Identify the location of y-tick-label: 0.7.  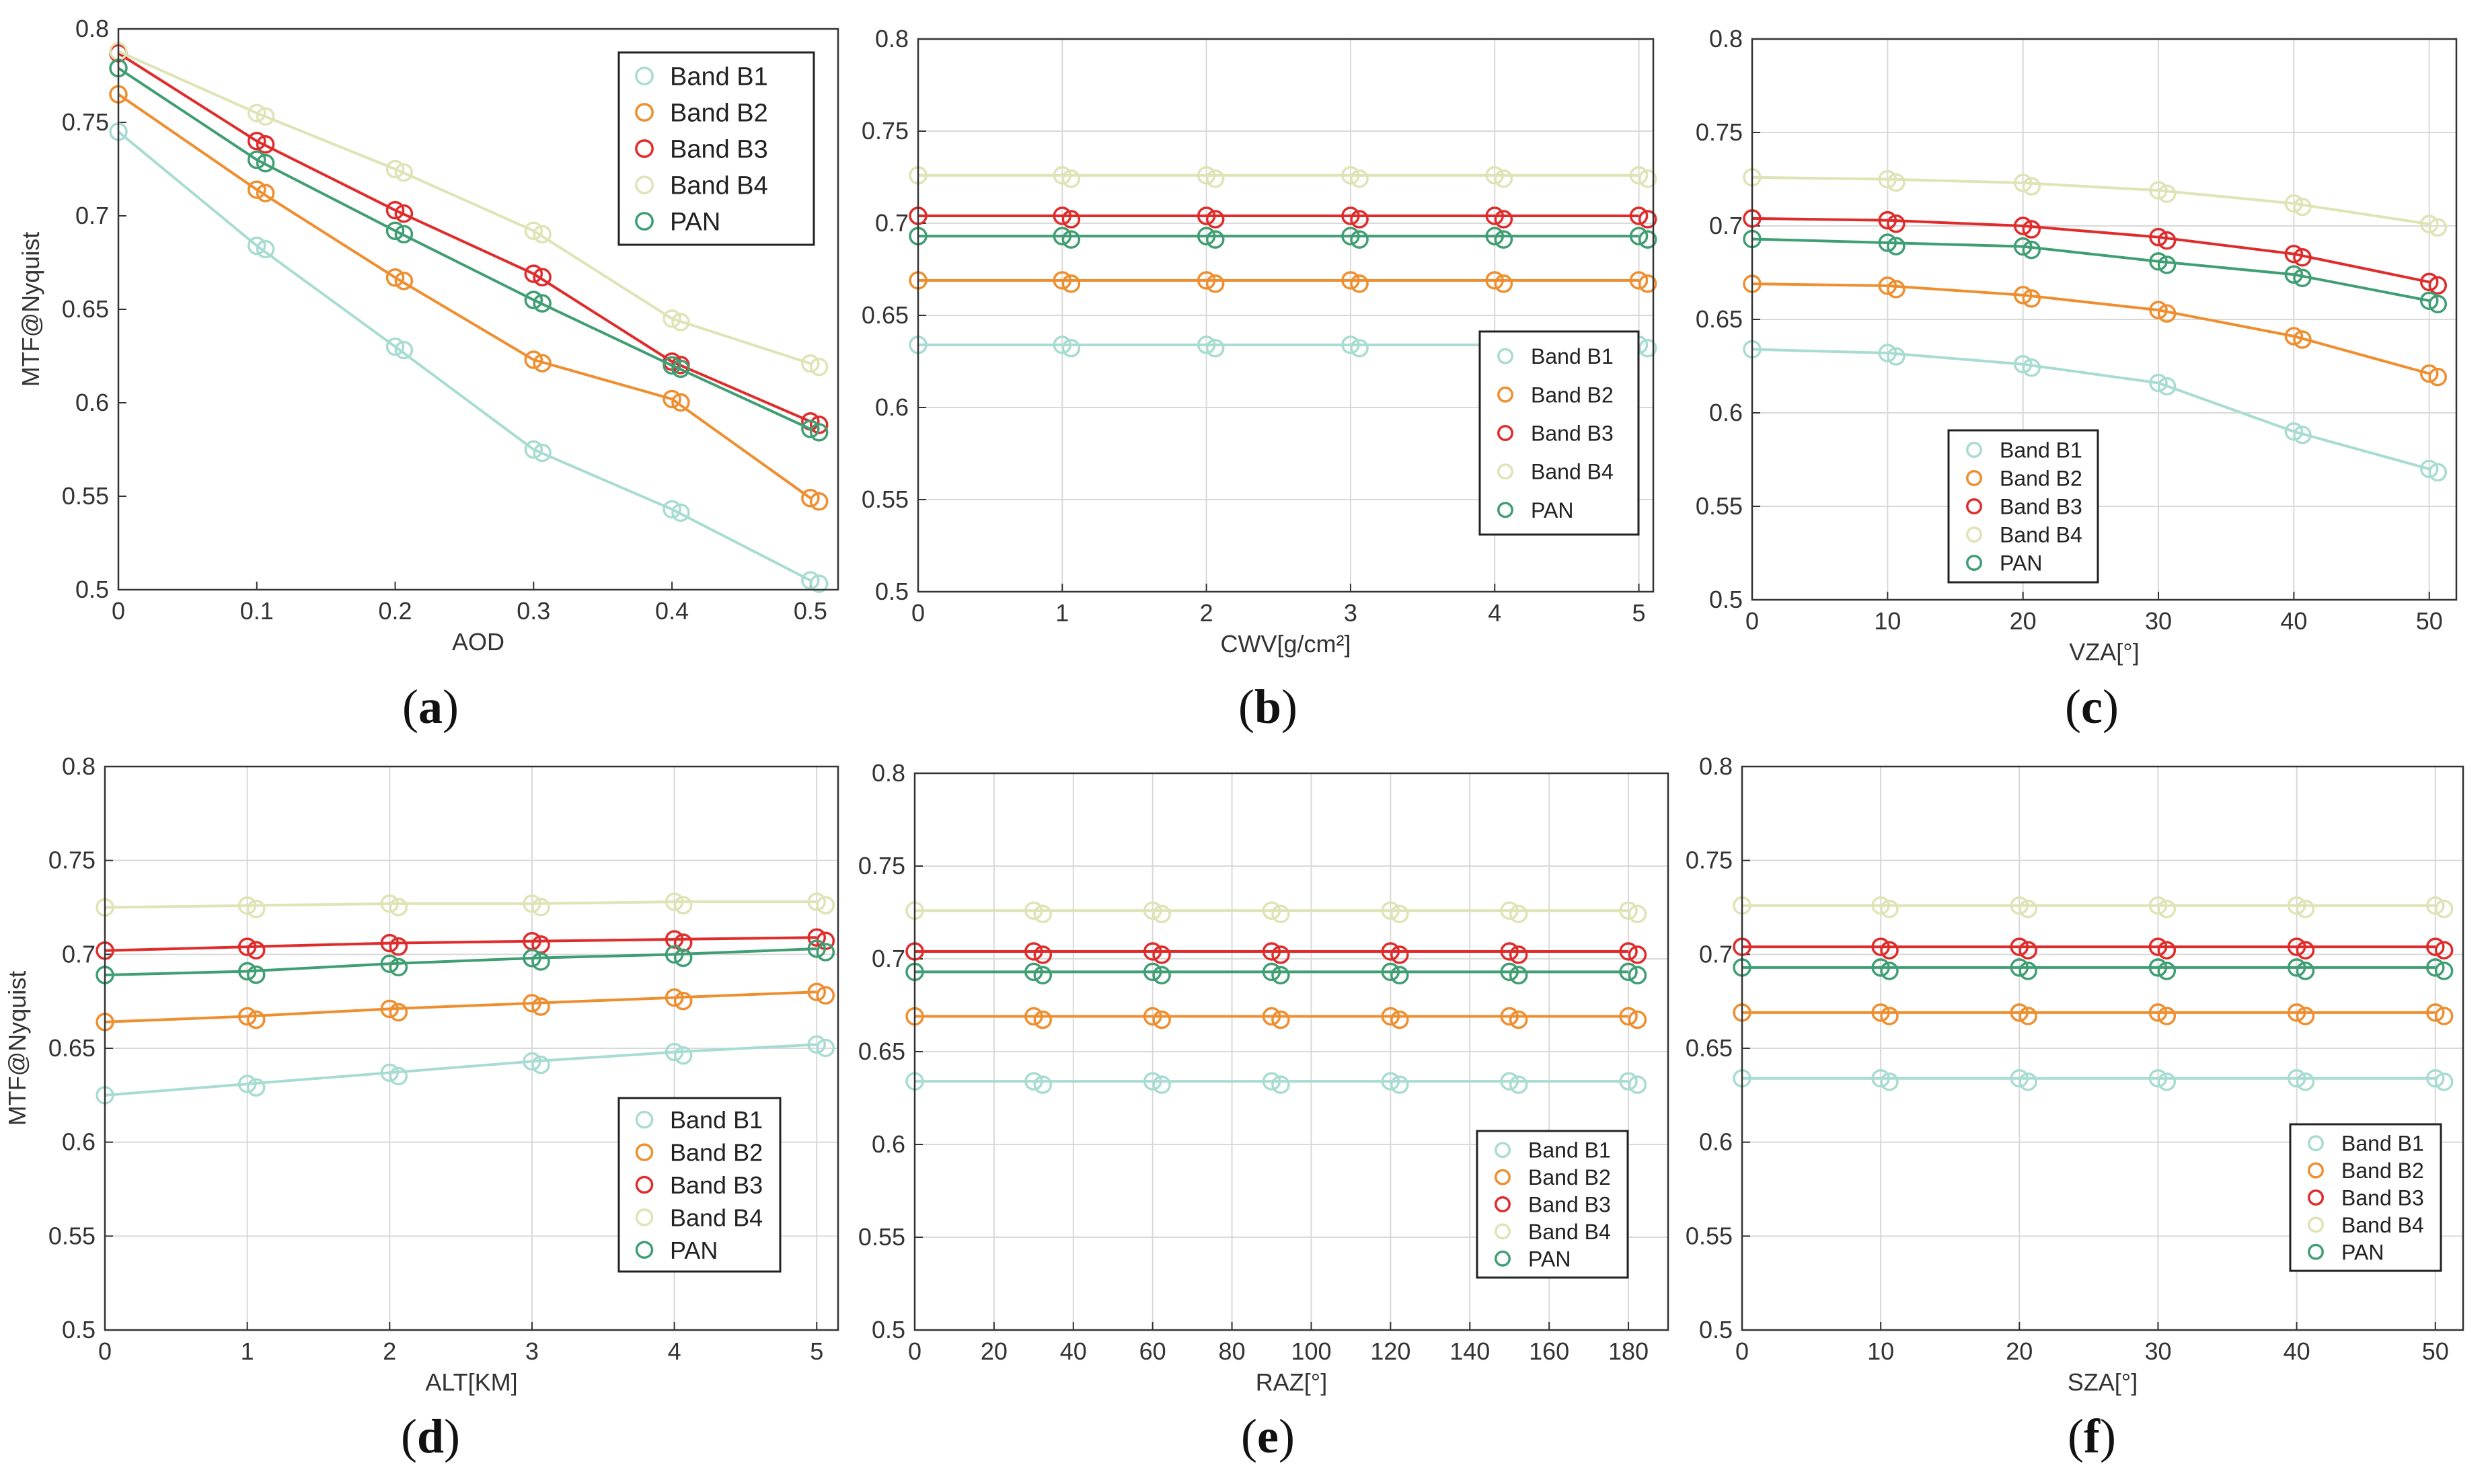
(1726, 225).